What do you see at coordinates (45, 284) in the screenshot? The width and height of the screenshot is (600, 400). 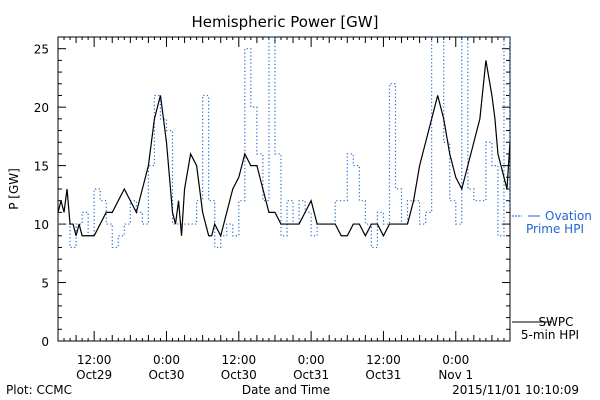 I see `y-tick-label: 5` at bounding box center [45, 284].